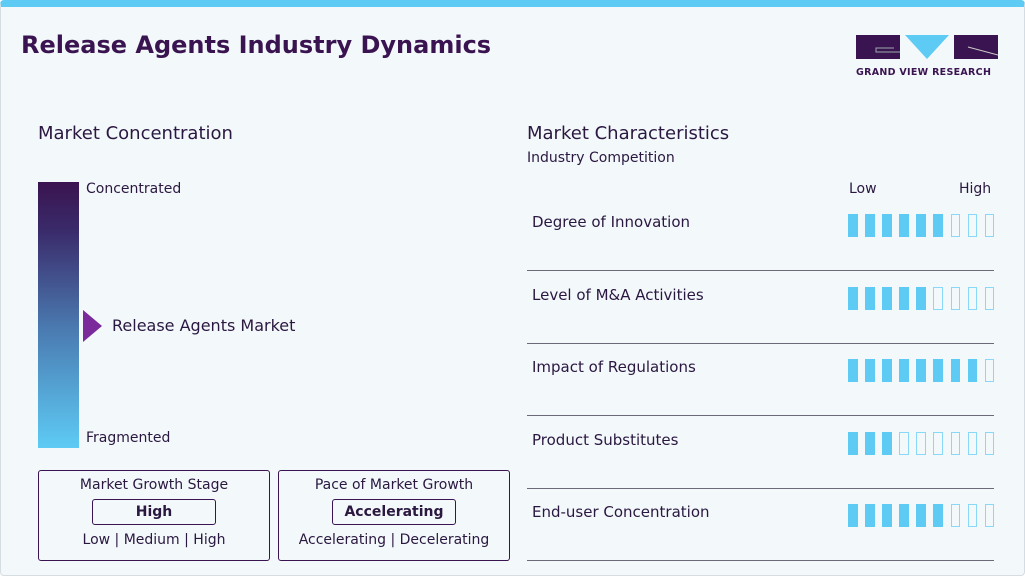  What do you see at coordinates (394, 485) in the screenshot?
I see `growth-pace-title: Pace of Market Growth` at bounding box center [394, 485].